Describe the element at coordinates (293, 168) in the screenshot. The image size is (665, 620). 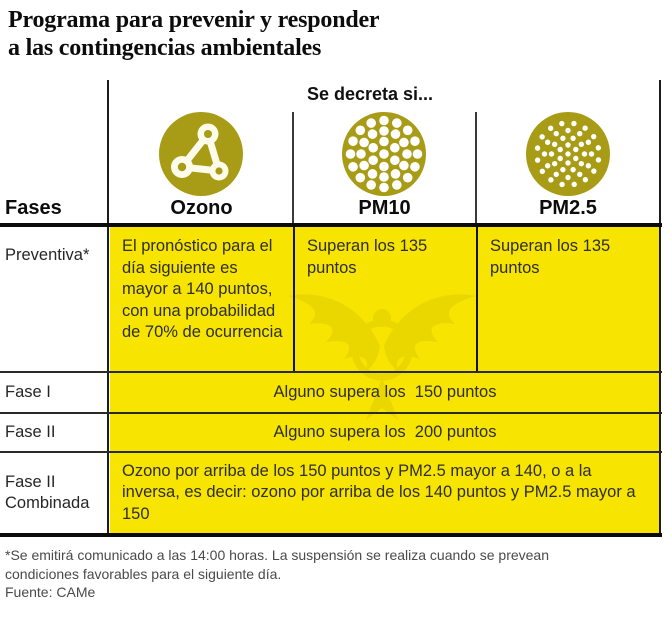
I see `divider-ozono-pm10` at that location.